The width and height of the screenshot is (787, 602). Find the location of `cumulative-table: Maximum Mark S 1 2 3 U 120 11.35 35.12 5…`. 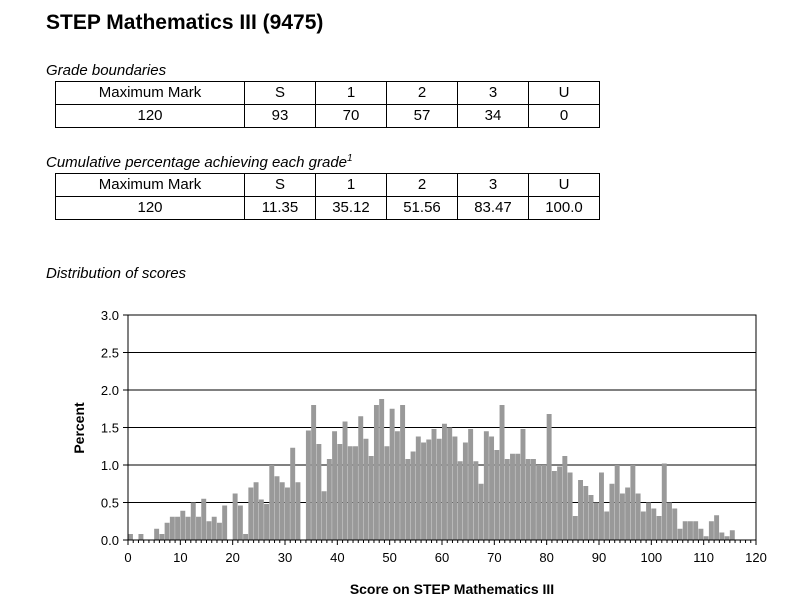

cumulative-table: Maximum Mark S 1 2 3 U 120 11.35 35.12 5… is located at coordinates (327, 196).